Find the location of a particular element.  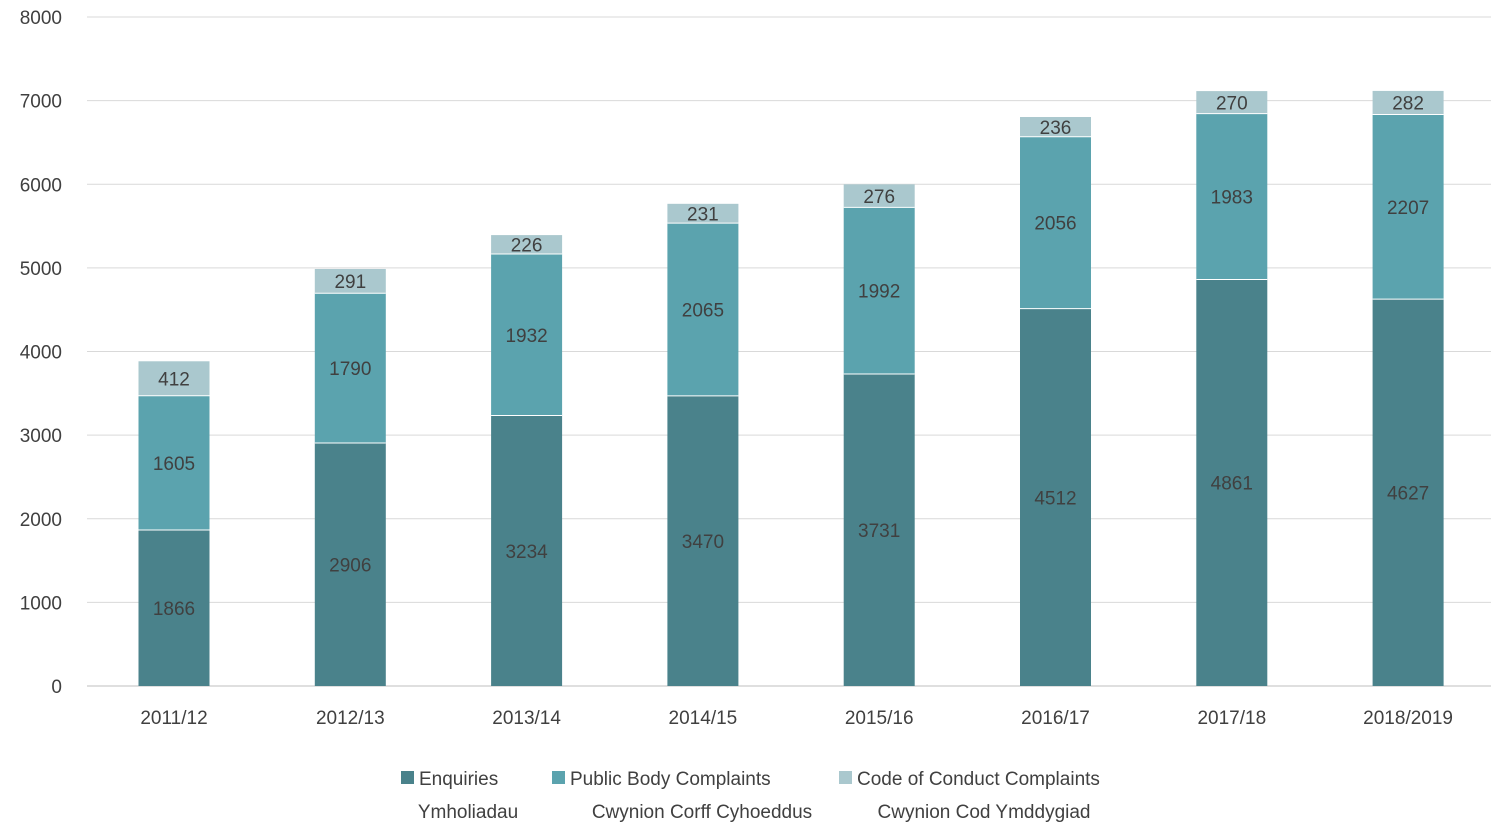

x-tick-label: 2015/16 is located at coordinates (879, 718).